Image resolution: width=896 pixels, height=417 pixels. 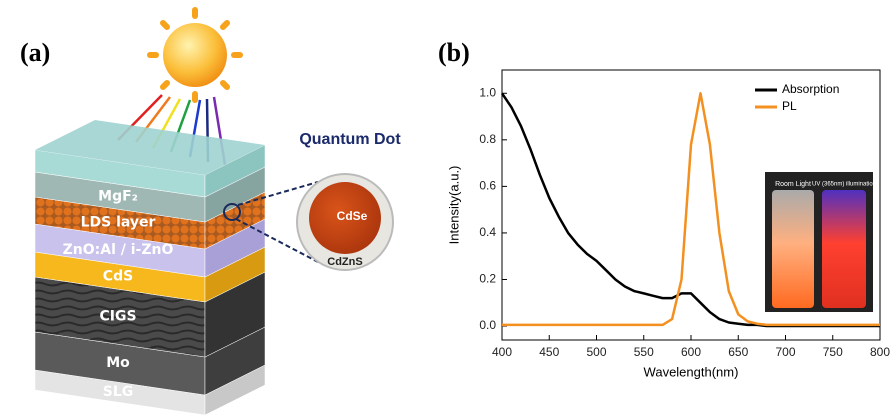 What do you see at coordinates (785, 352) in the screenshot?
I see `x-tick-label: 700` at bounding box center [785, 352].